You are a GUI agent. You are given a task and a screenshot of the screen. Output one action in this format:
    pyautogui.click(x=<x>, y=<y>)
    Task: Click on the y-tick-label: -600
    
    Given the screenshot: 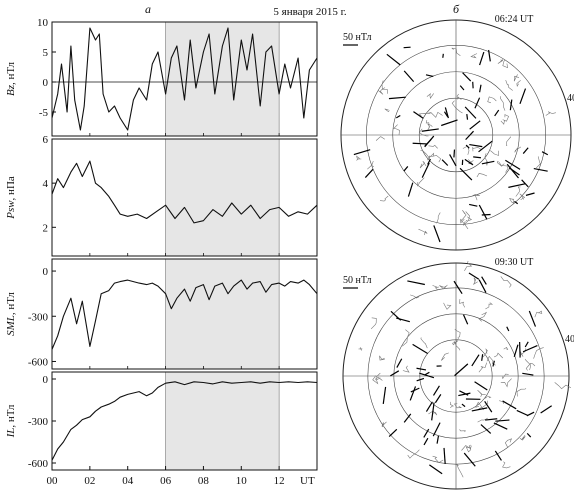 What is the action you would take?
    pyautogui.click(x=38, y=362)
    